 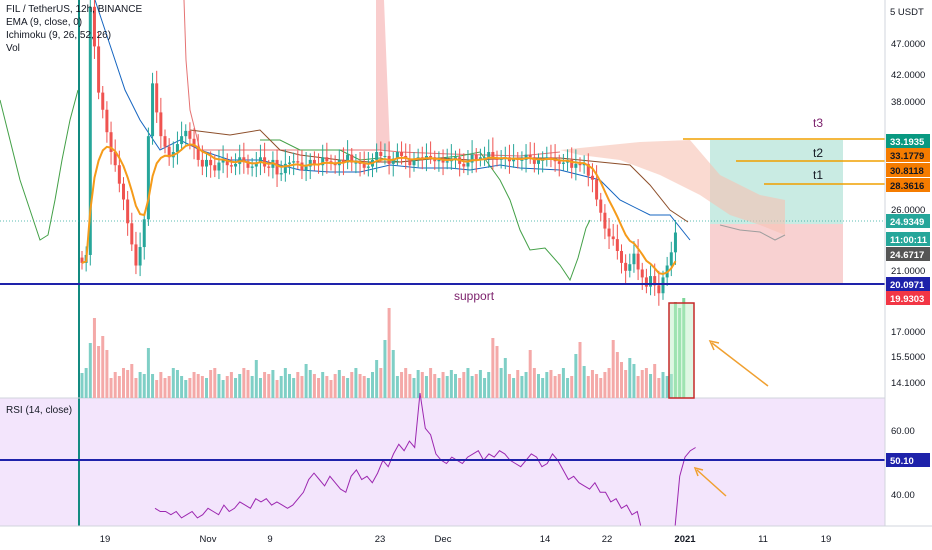 What do you see at coordinates (776, 254) in the screenshot?
I see `stop-zone` at bounding box center [776, 254].